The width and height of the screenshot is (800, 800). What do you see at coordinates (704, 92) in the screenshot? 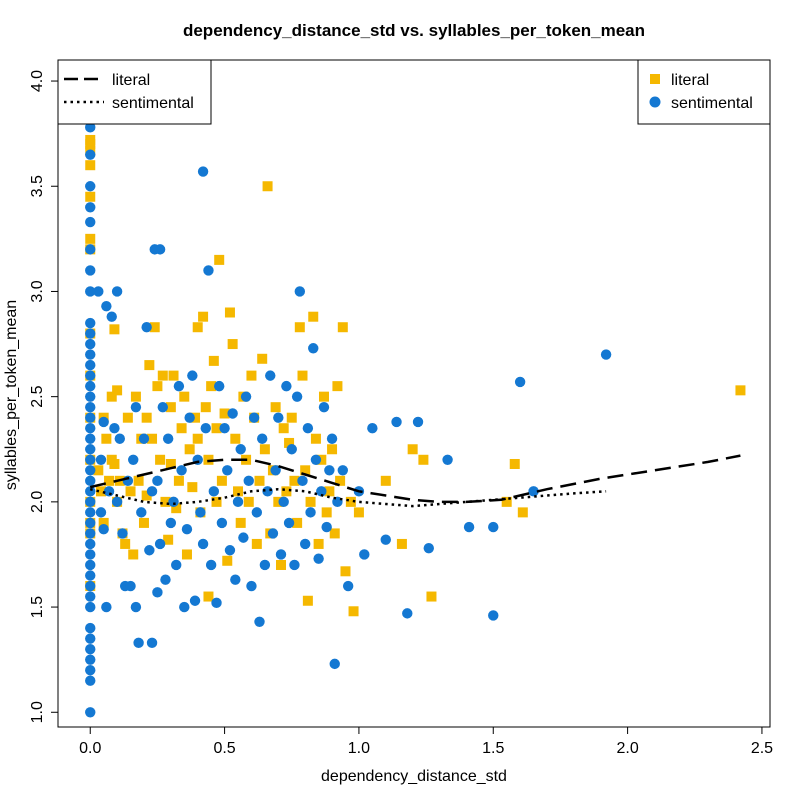
I see `point-legend-box` at bounding box center [704, 92].